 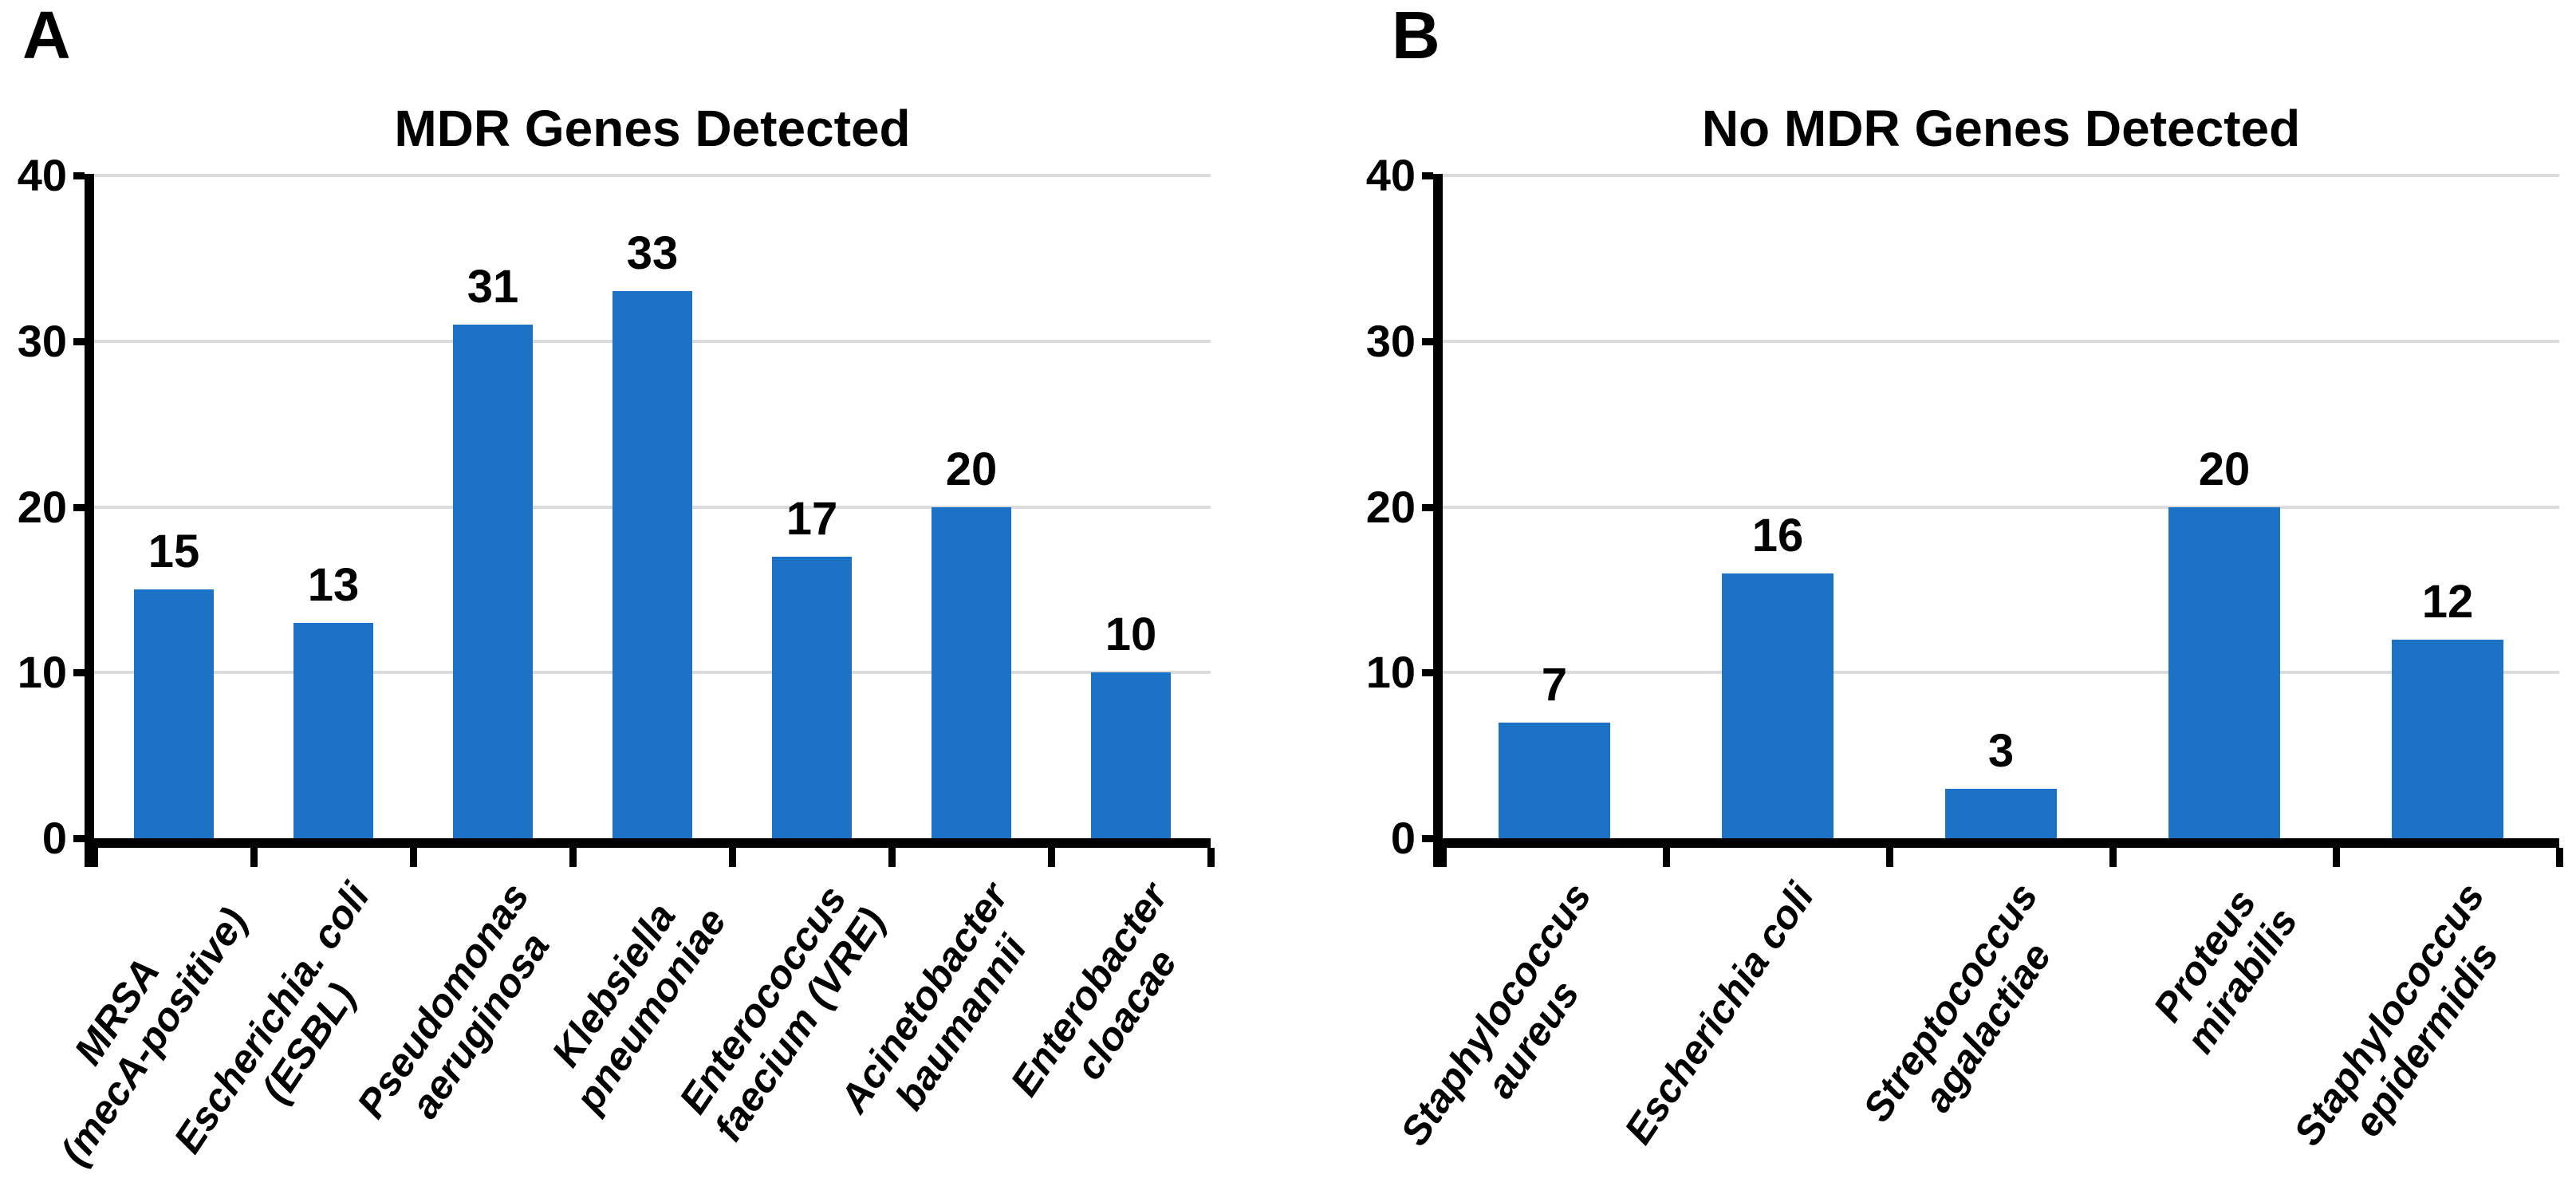 I want to click on panel-b-bar-value-label-4: 20, so click(x=2224, y=469).